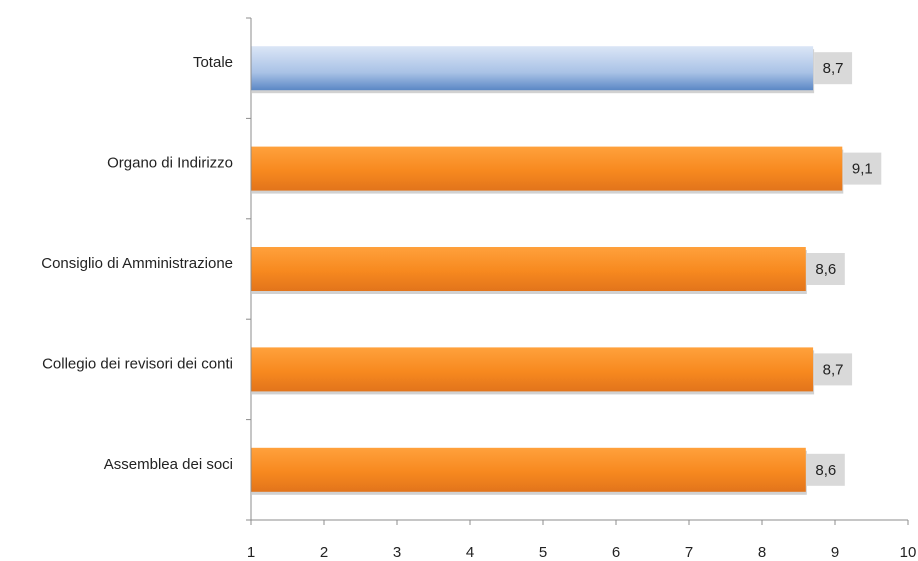  I want to click on x-tick-label: 1, so click(251, 552).